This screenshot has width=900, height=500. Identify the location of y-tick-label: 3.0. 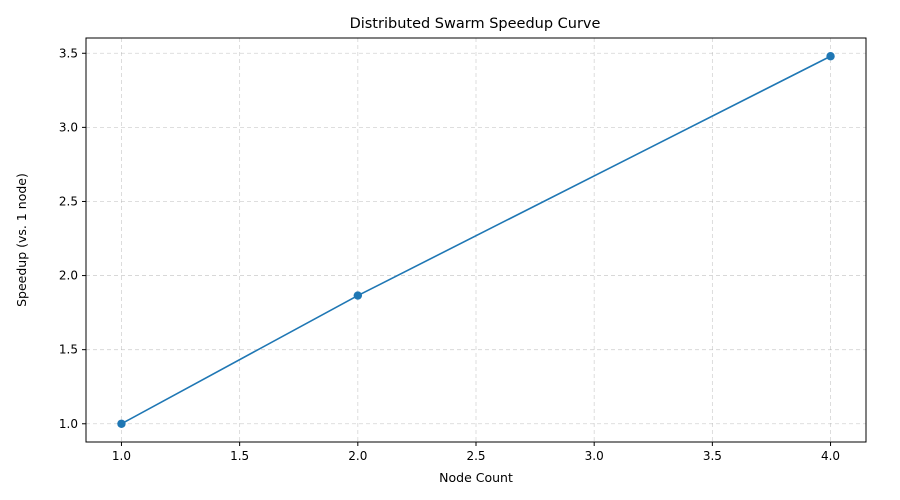
(68, 127).